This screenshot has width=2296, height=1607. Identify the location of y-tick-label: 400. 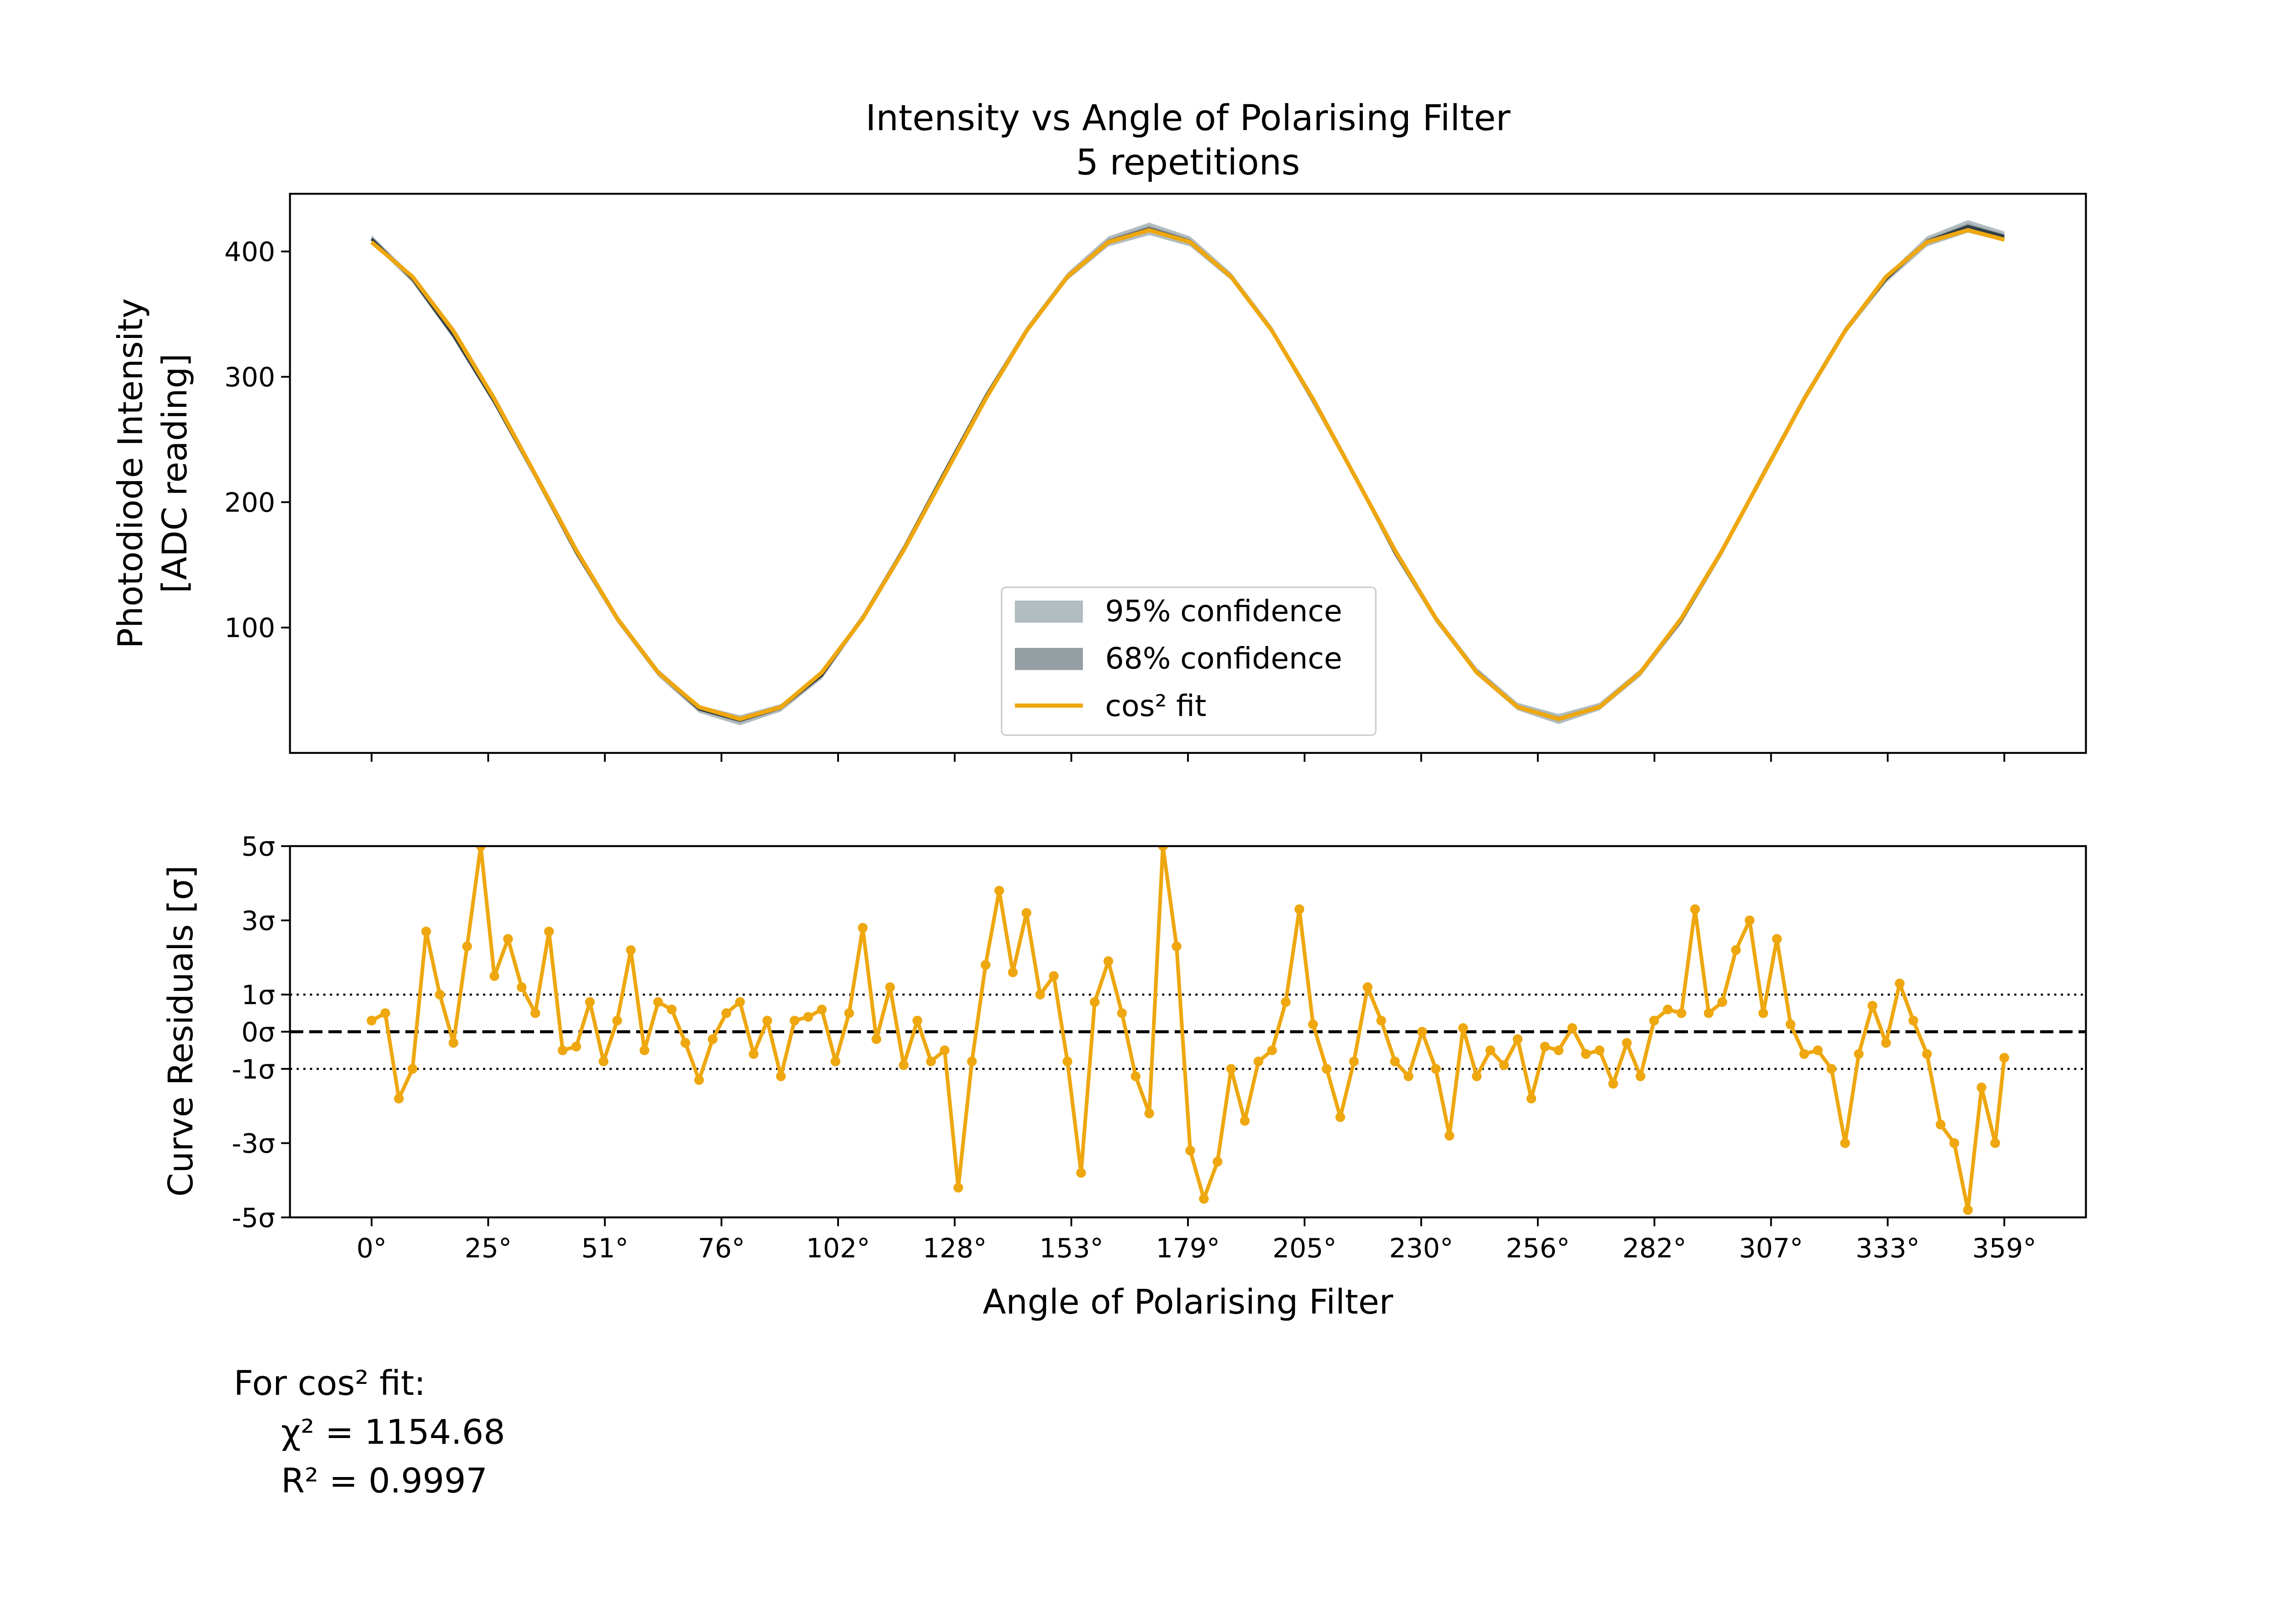
(251, 252).